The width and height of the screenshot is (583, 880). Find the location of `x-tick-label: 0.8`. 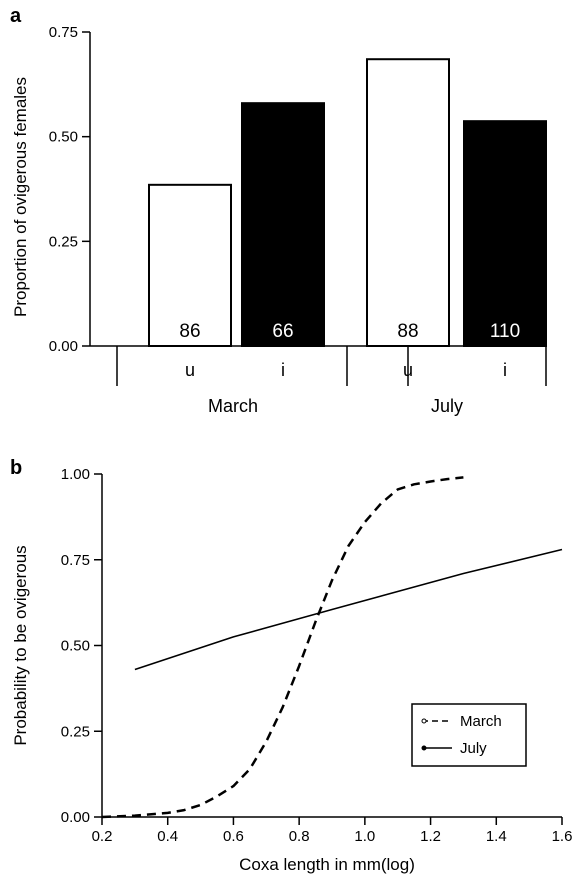

x-tick-label: 0.8 is located at coordinates (299, 836).